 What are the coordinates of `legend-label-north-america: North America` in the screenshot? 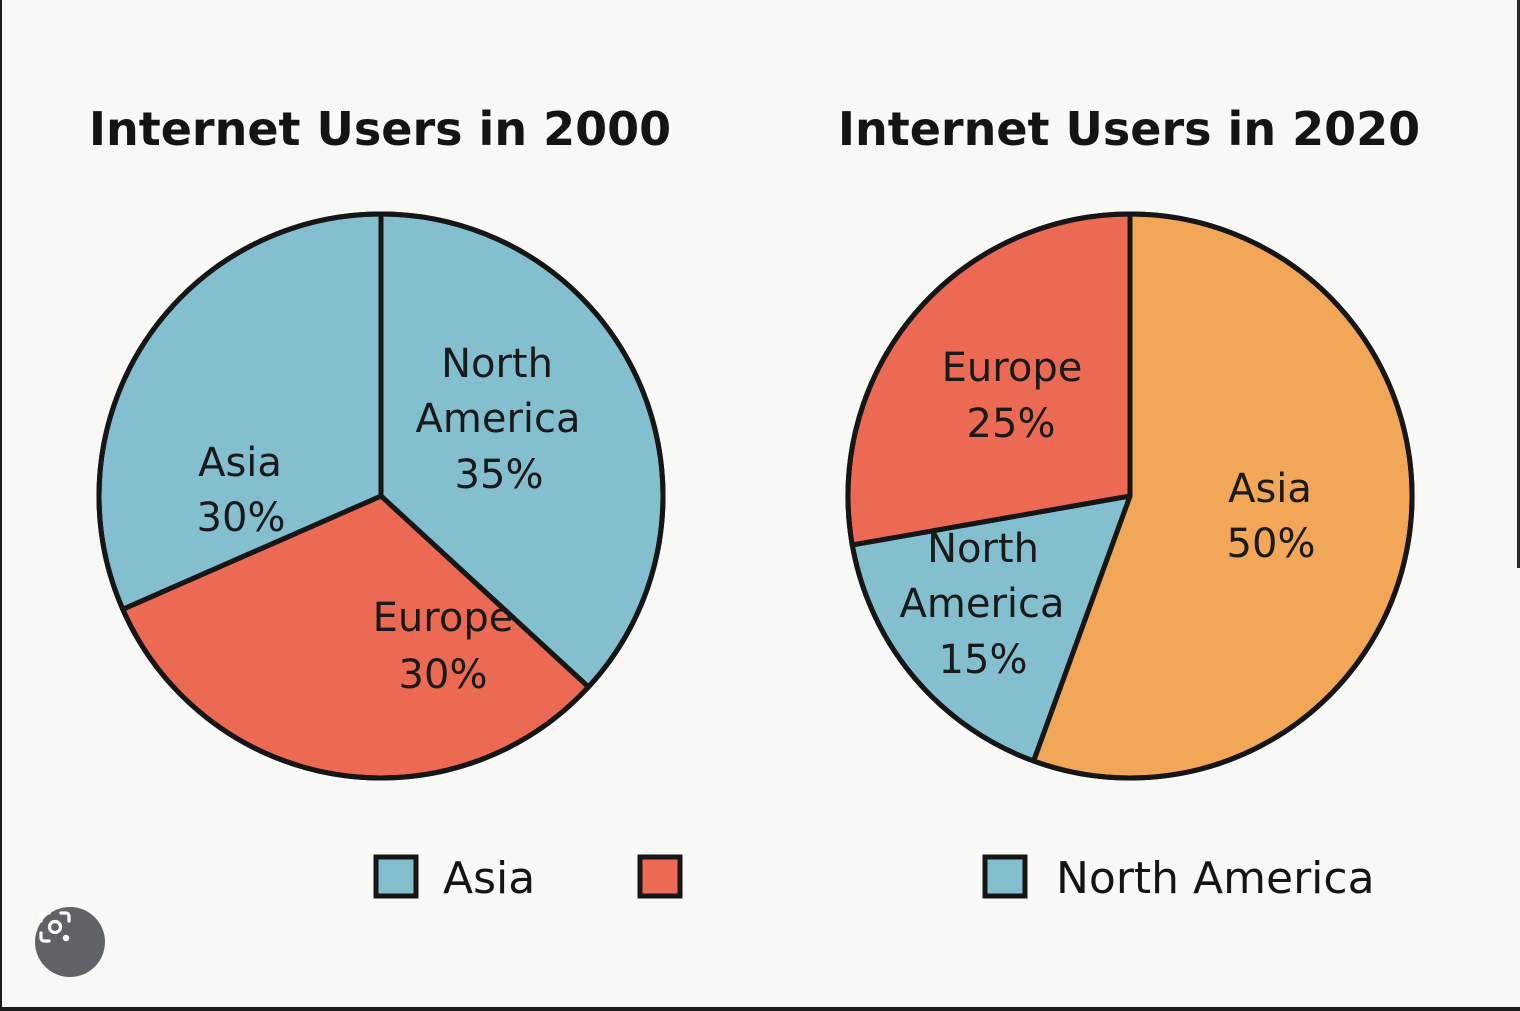 It's located at (1215, 878).